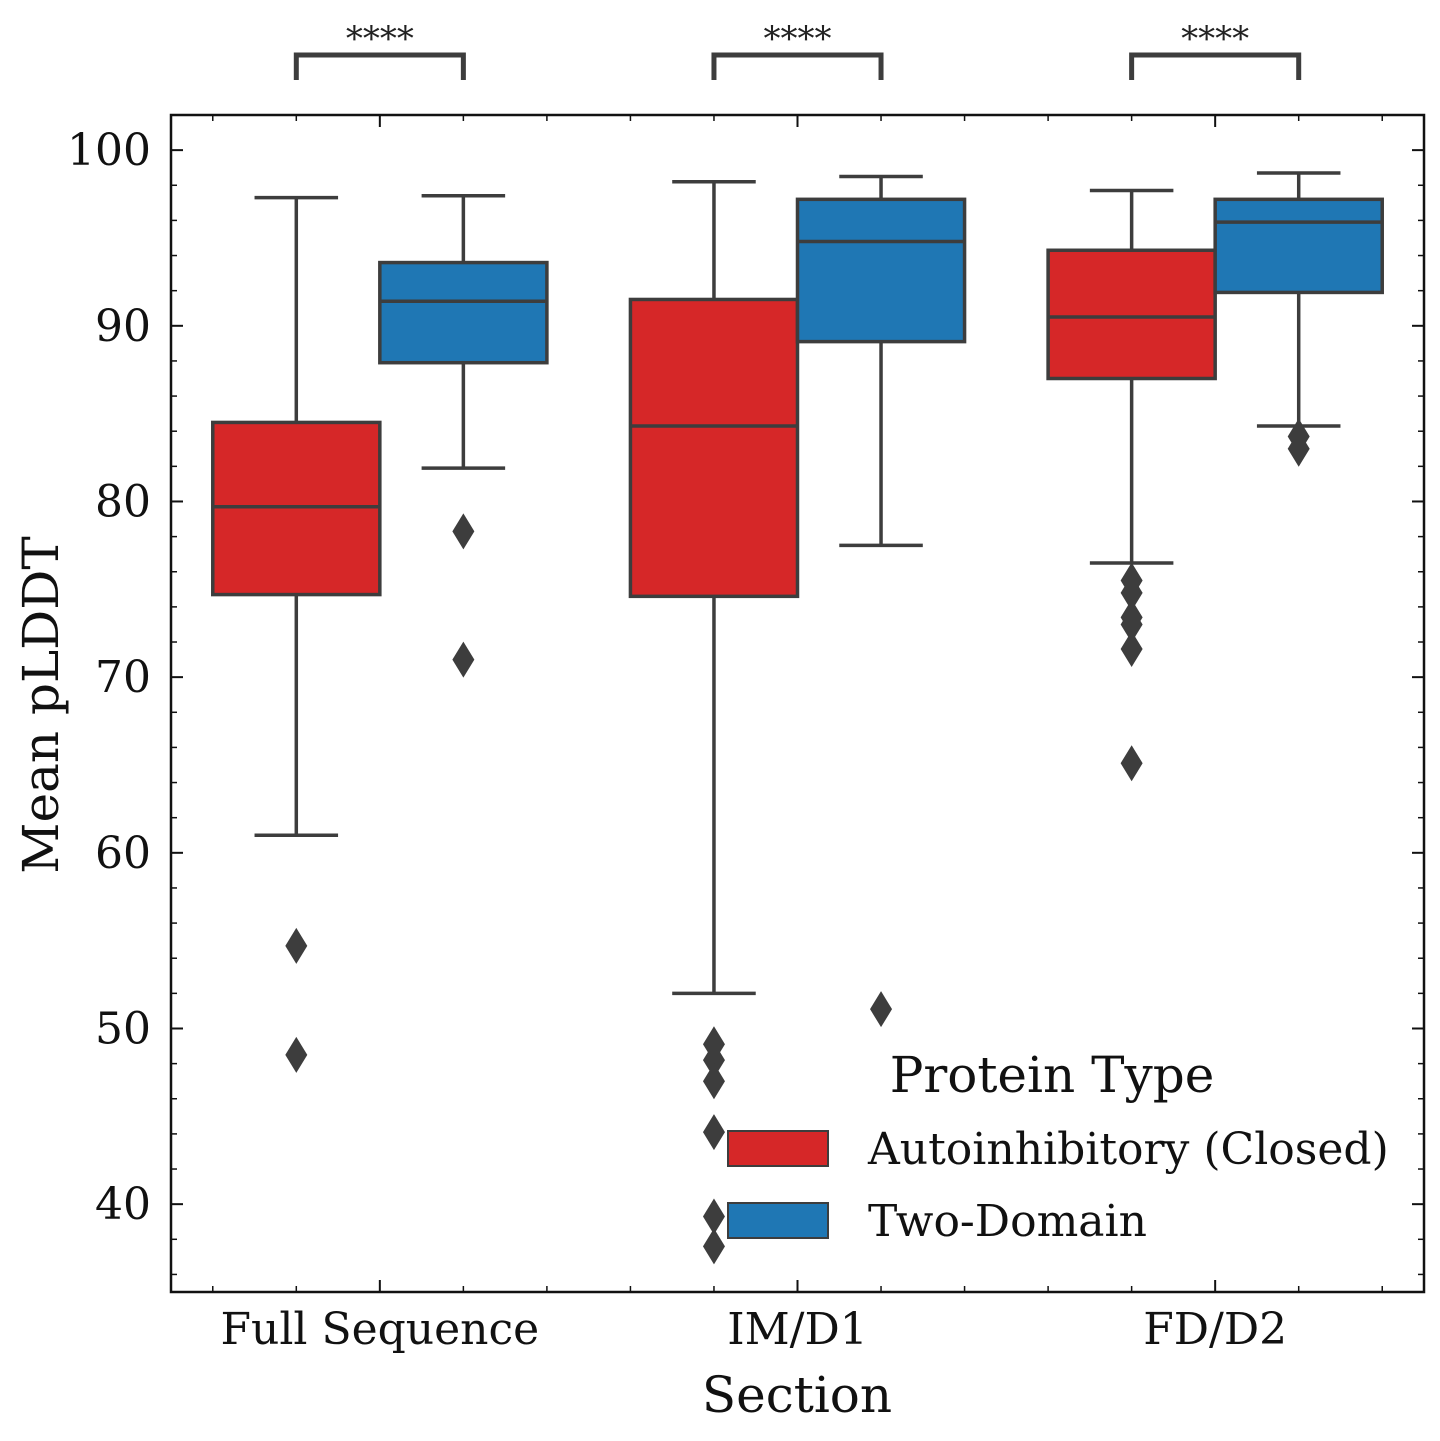  What do you see at coordinates (379, 1329) in the screenshot?
I see `x-tick-label: Full Sequence` at bounding box center [379, 1329].